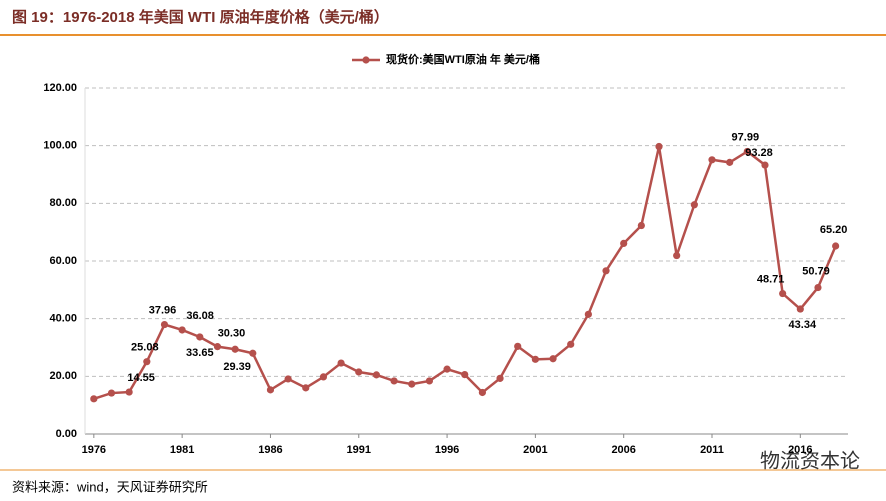  Describe the element at coordinates (60, 146) in the screenshot. I see `y-tick-label: 100.00` at that location.